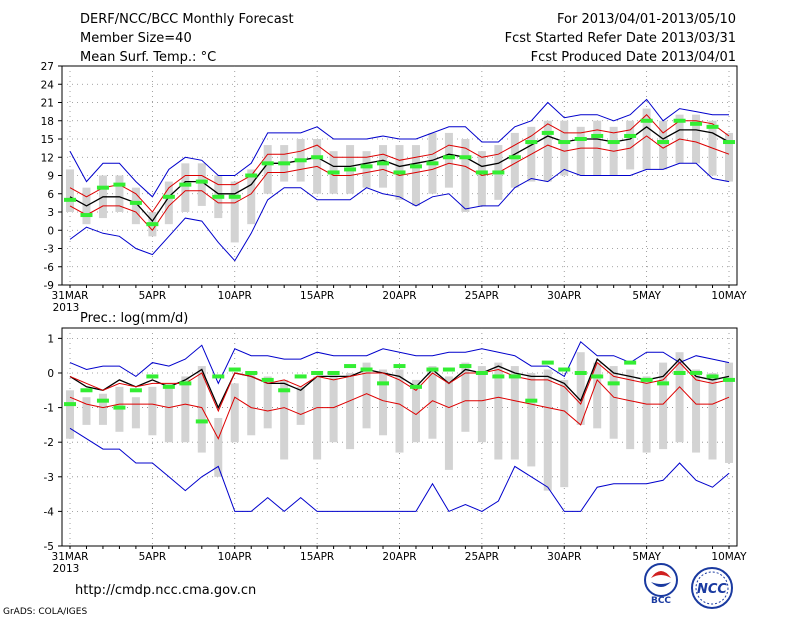  I want to click on header-started-refer: Fcst Started Refer Date 2013/03/31, so click(620, 38).